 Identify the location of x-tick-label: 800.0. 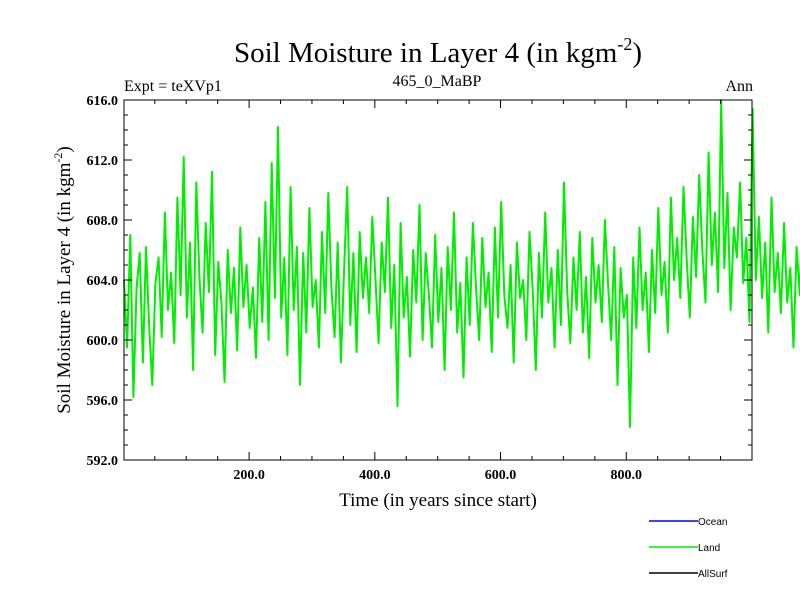
(627, 475).